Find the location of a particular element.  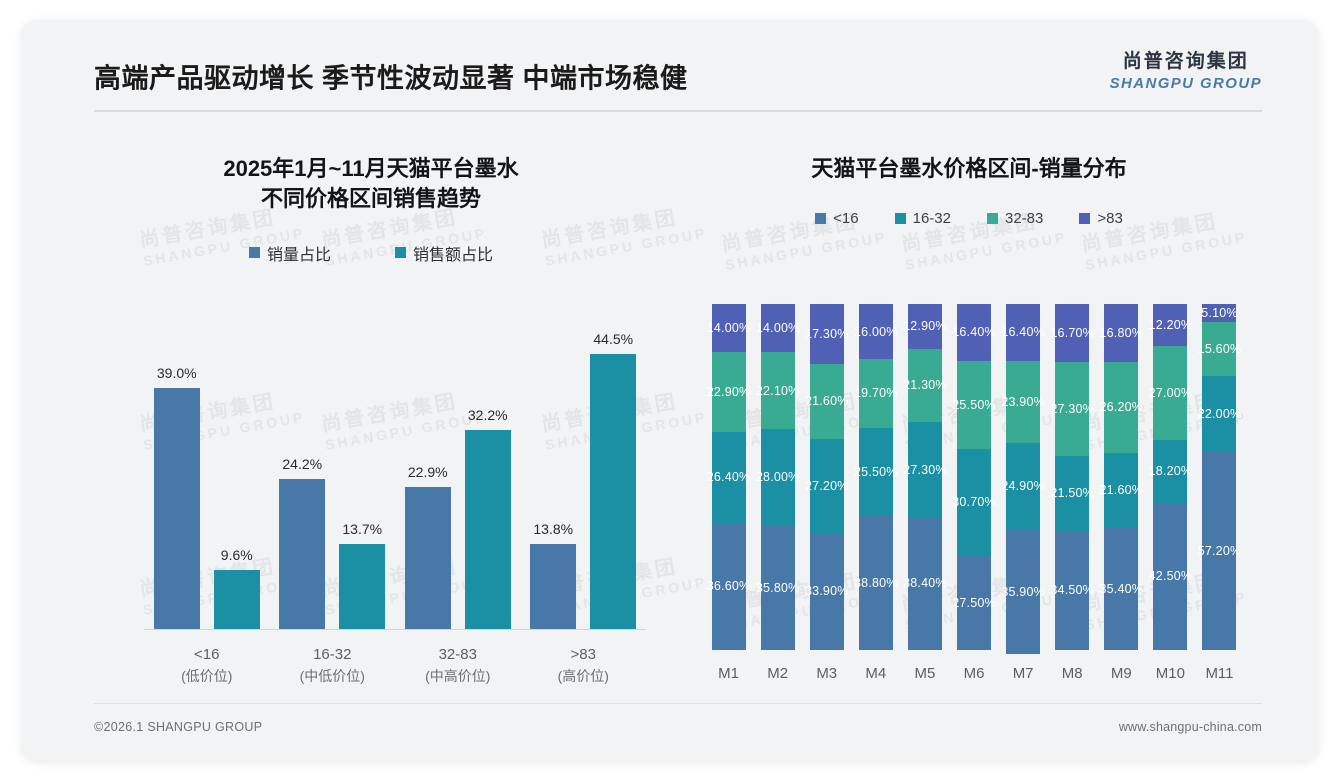

stacked-bar-column-M8: 16.70% 27.30% 21.50% 34.50% is located at coordinates (1072, 477).